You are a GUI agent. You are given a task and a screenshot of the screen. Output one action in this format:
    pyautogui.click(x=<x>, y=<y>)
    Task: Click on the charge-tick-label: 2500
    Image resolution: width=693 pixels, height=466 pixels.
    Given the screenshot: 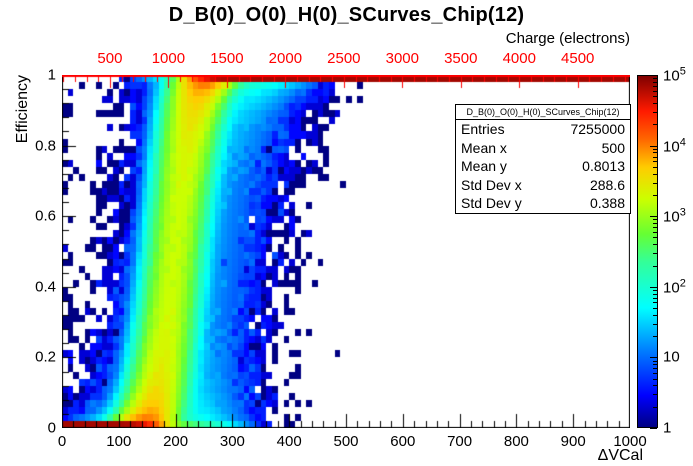 What is the action you would take?
    pyautogui.click(x=344, y=58)
    